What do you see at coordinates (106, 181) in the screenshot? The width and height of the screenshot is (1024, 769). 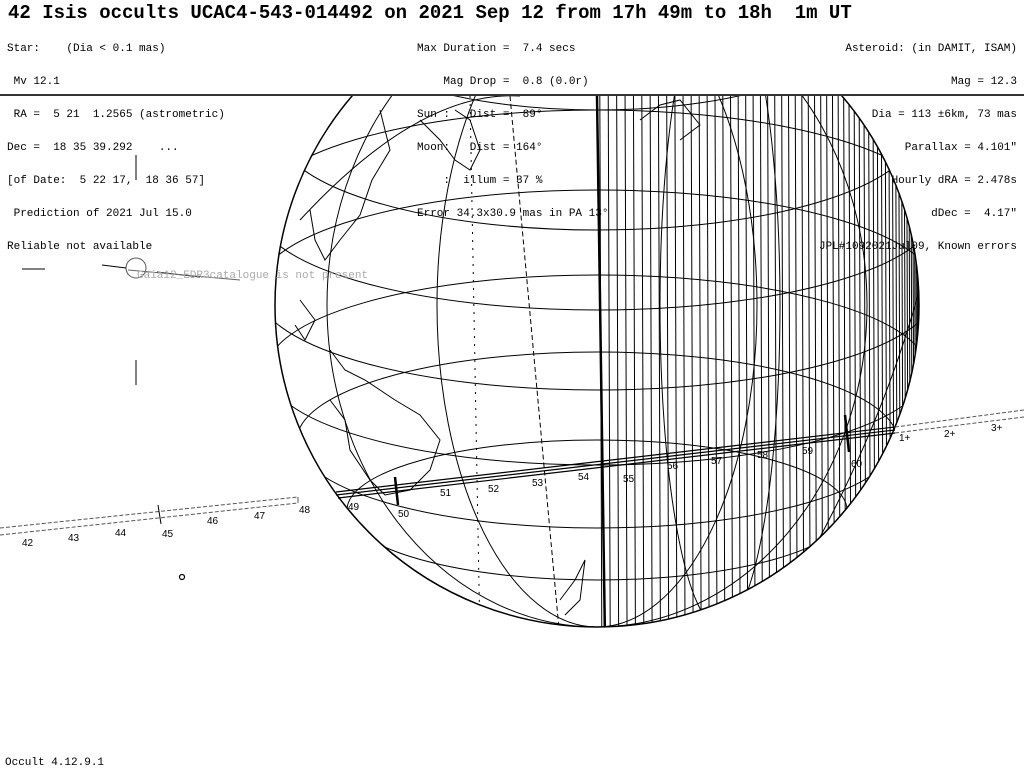 I see `star-line: [of Date: 5 22 17, 18 36 57]` at bounding box center [106, 181].